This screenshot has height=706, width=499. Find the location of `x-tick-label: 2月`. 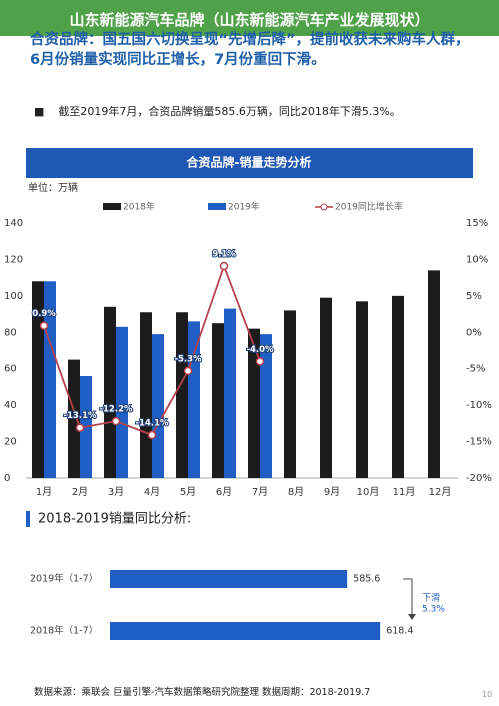

x-tick-label: 2月 is located at coordinates (80, 492).